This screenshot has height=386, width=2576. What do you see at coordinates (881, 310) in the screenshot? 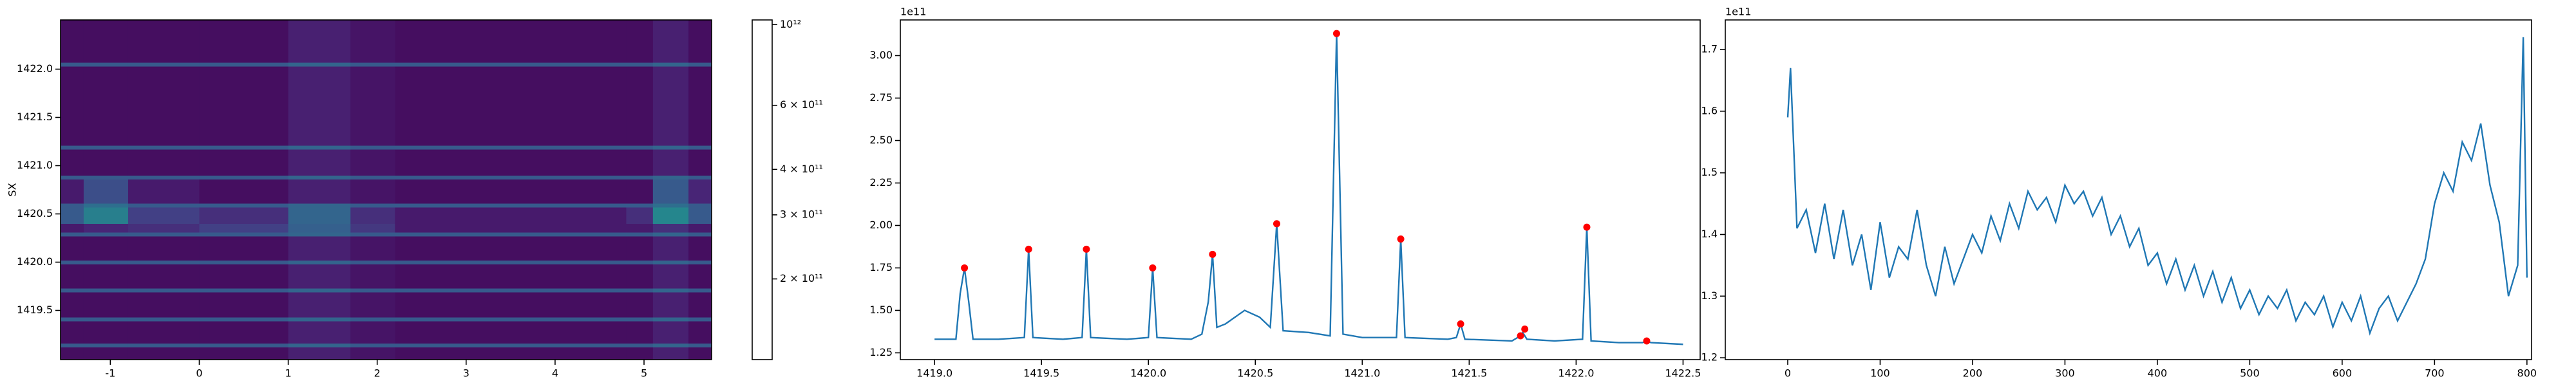
I see `y-tick-label: 1.50` at bounding box center [881, 310].